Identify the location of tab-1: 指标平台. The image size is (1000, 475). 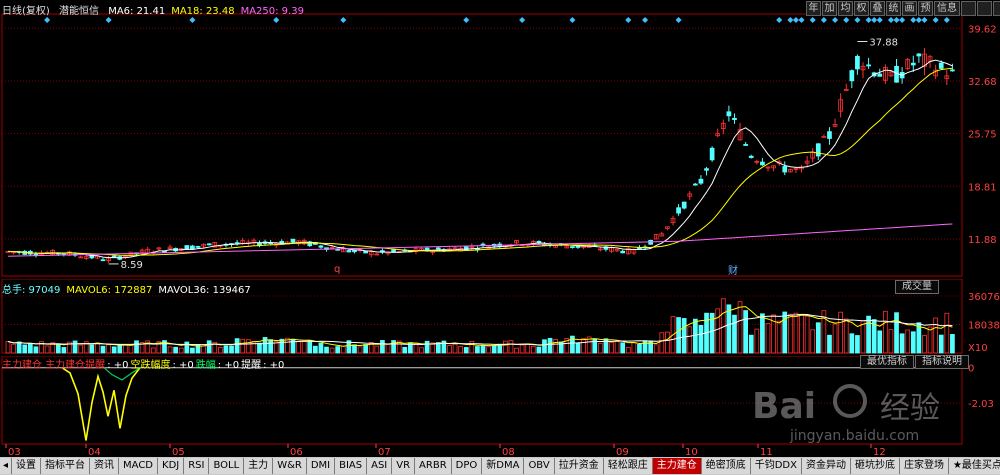
(66, 466).